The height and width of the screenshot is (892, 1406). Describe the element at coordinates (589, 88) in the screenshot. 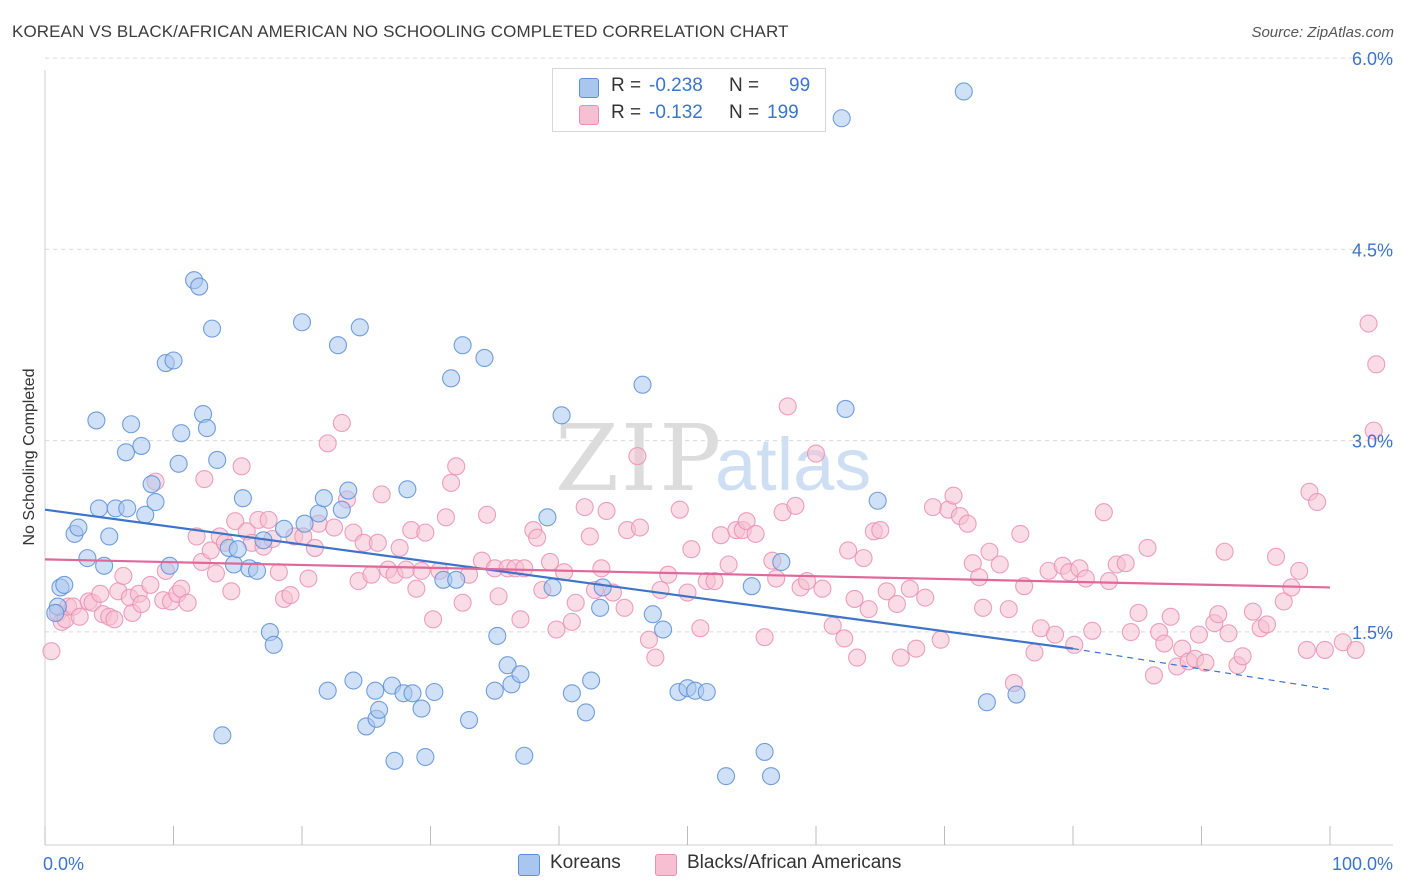

I see `koreans-swatch` at that location.